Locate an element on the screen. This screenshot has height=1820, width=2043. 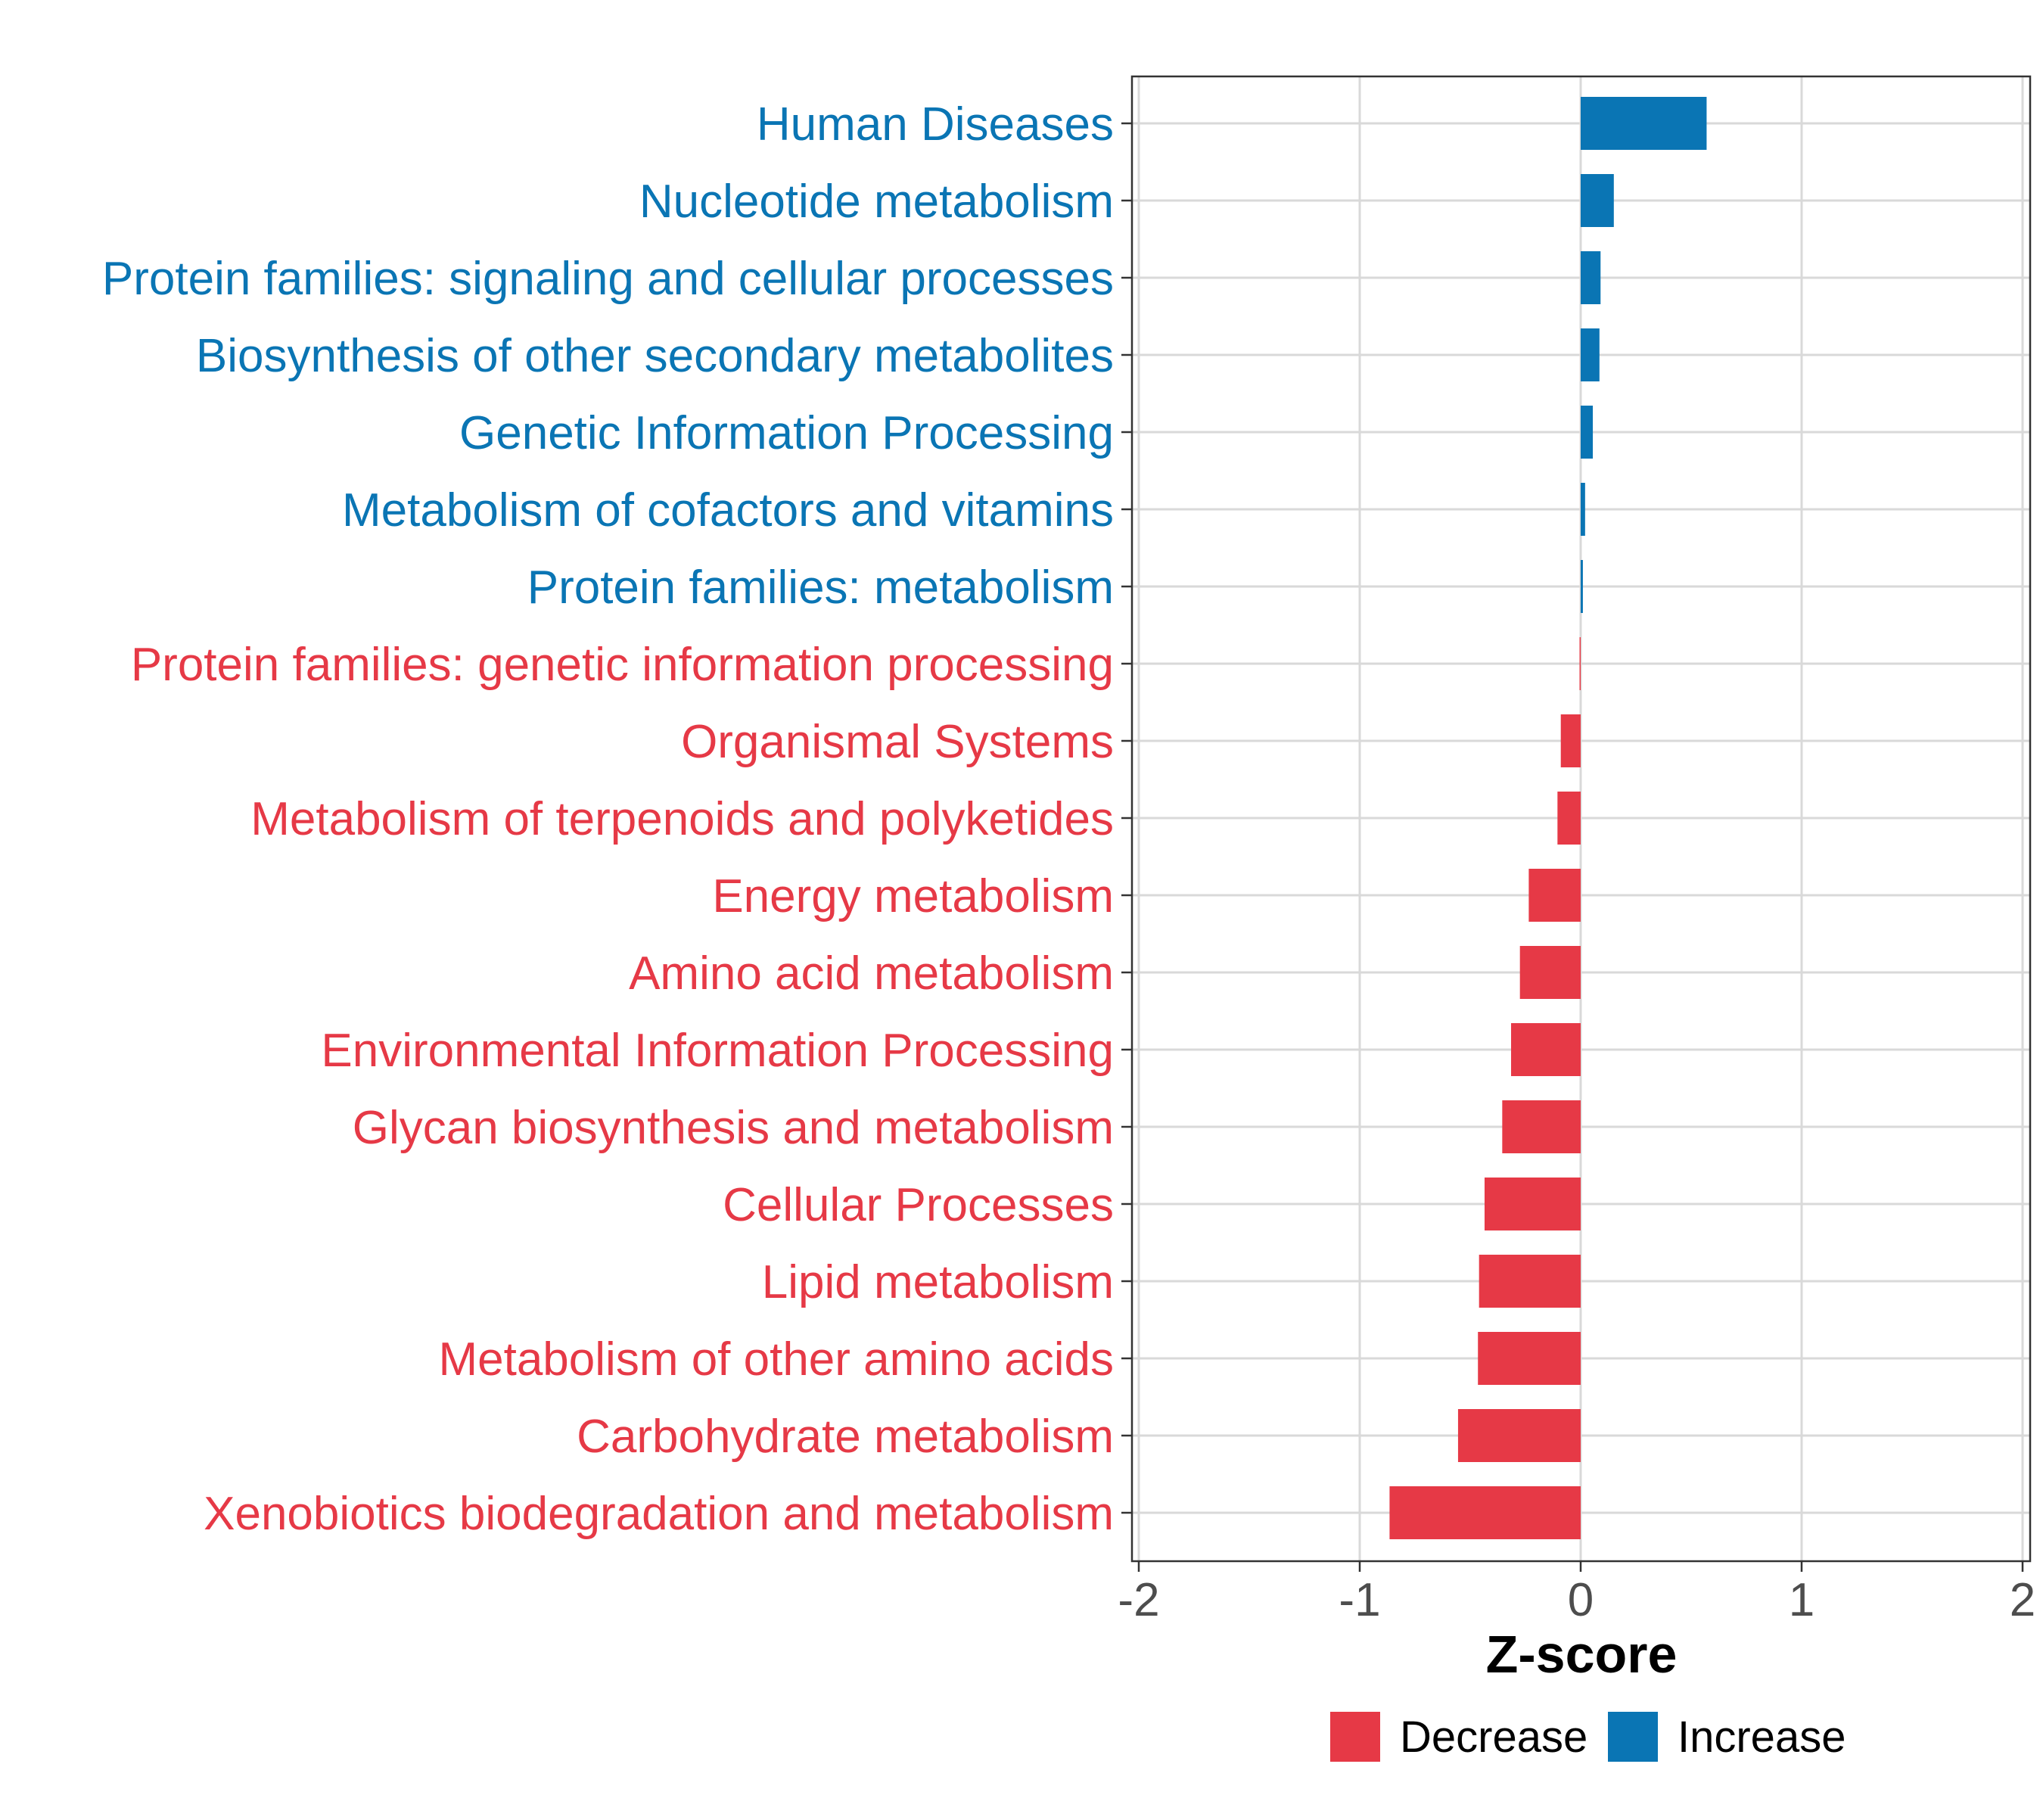
category-label: Cellular Processes is located at coordinates (919, 1205).